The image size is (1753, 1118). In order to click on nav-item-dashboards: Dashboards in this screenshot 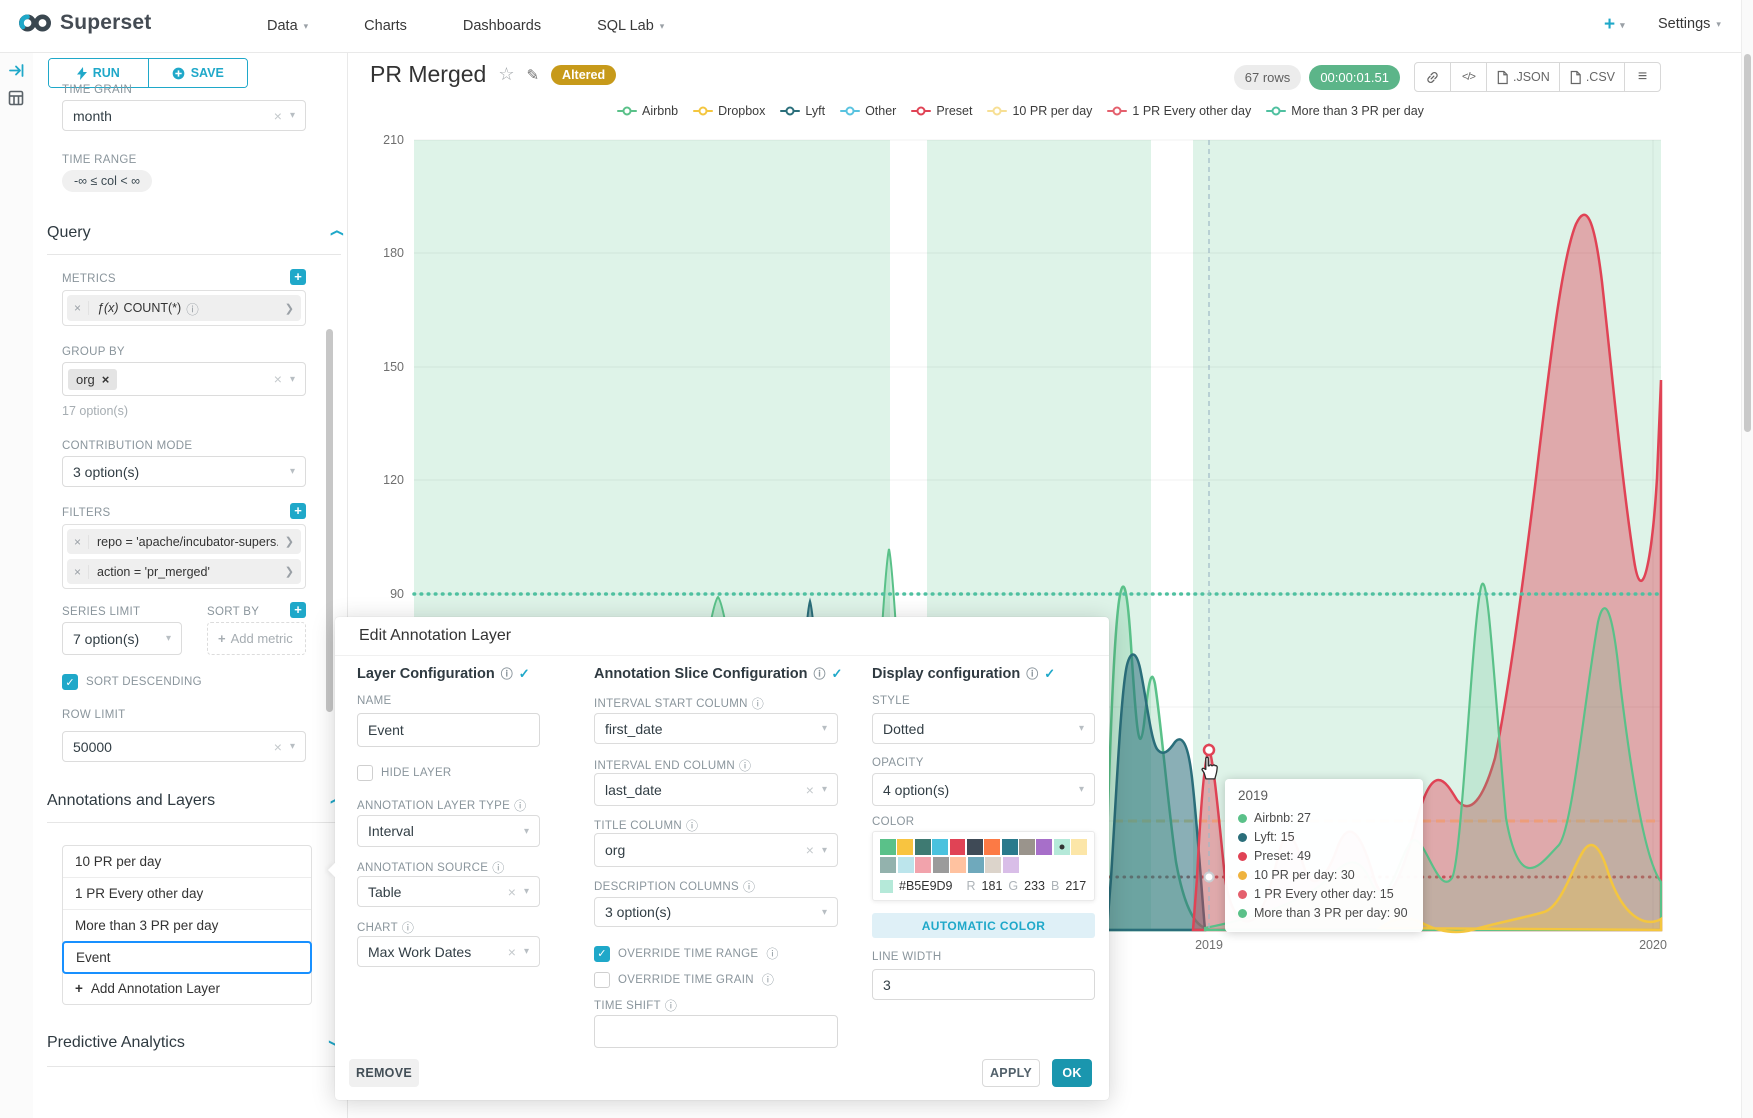, I will do `click(502, 26)`.